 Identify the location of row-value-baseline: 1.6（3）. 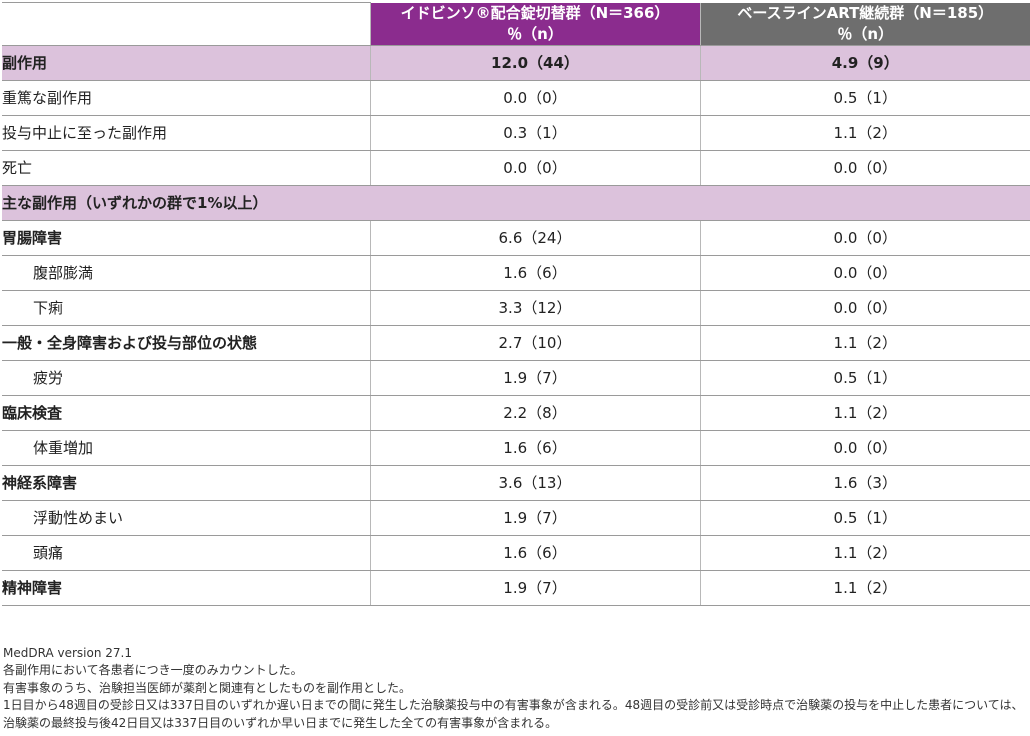
(864, 483).